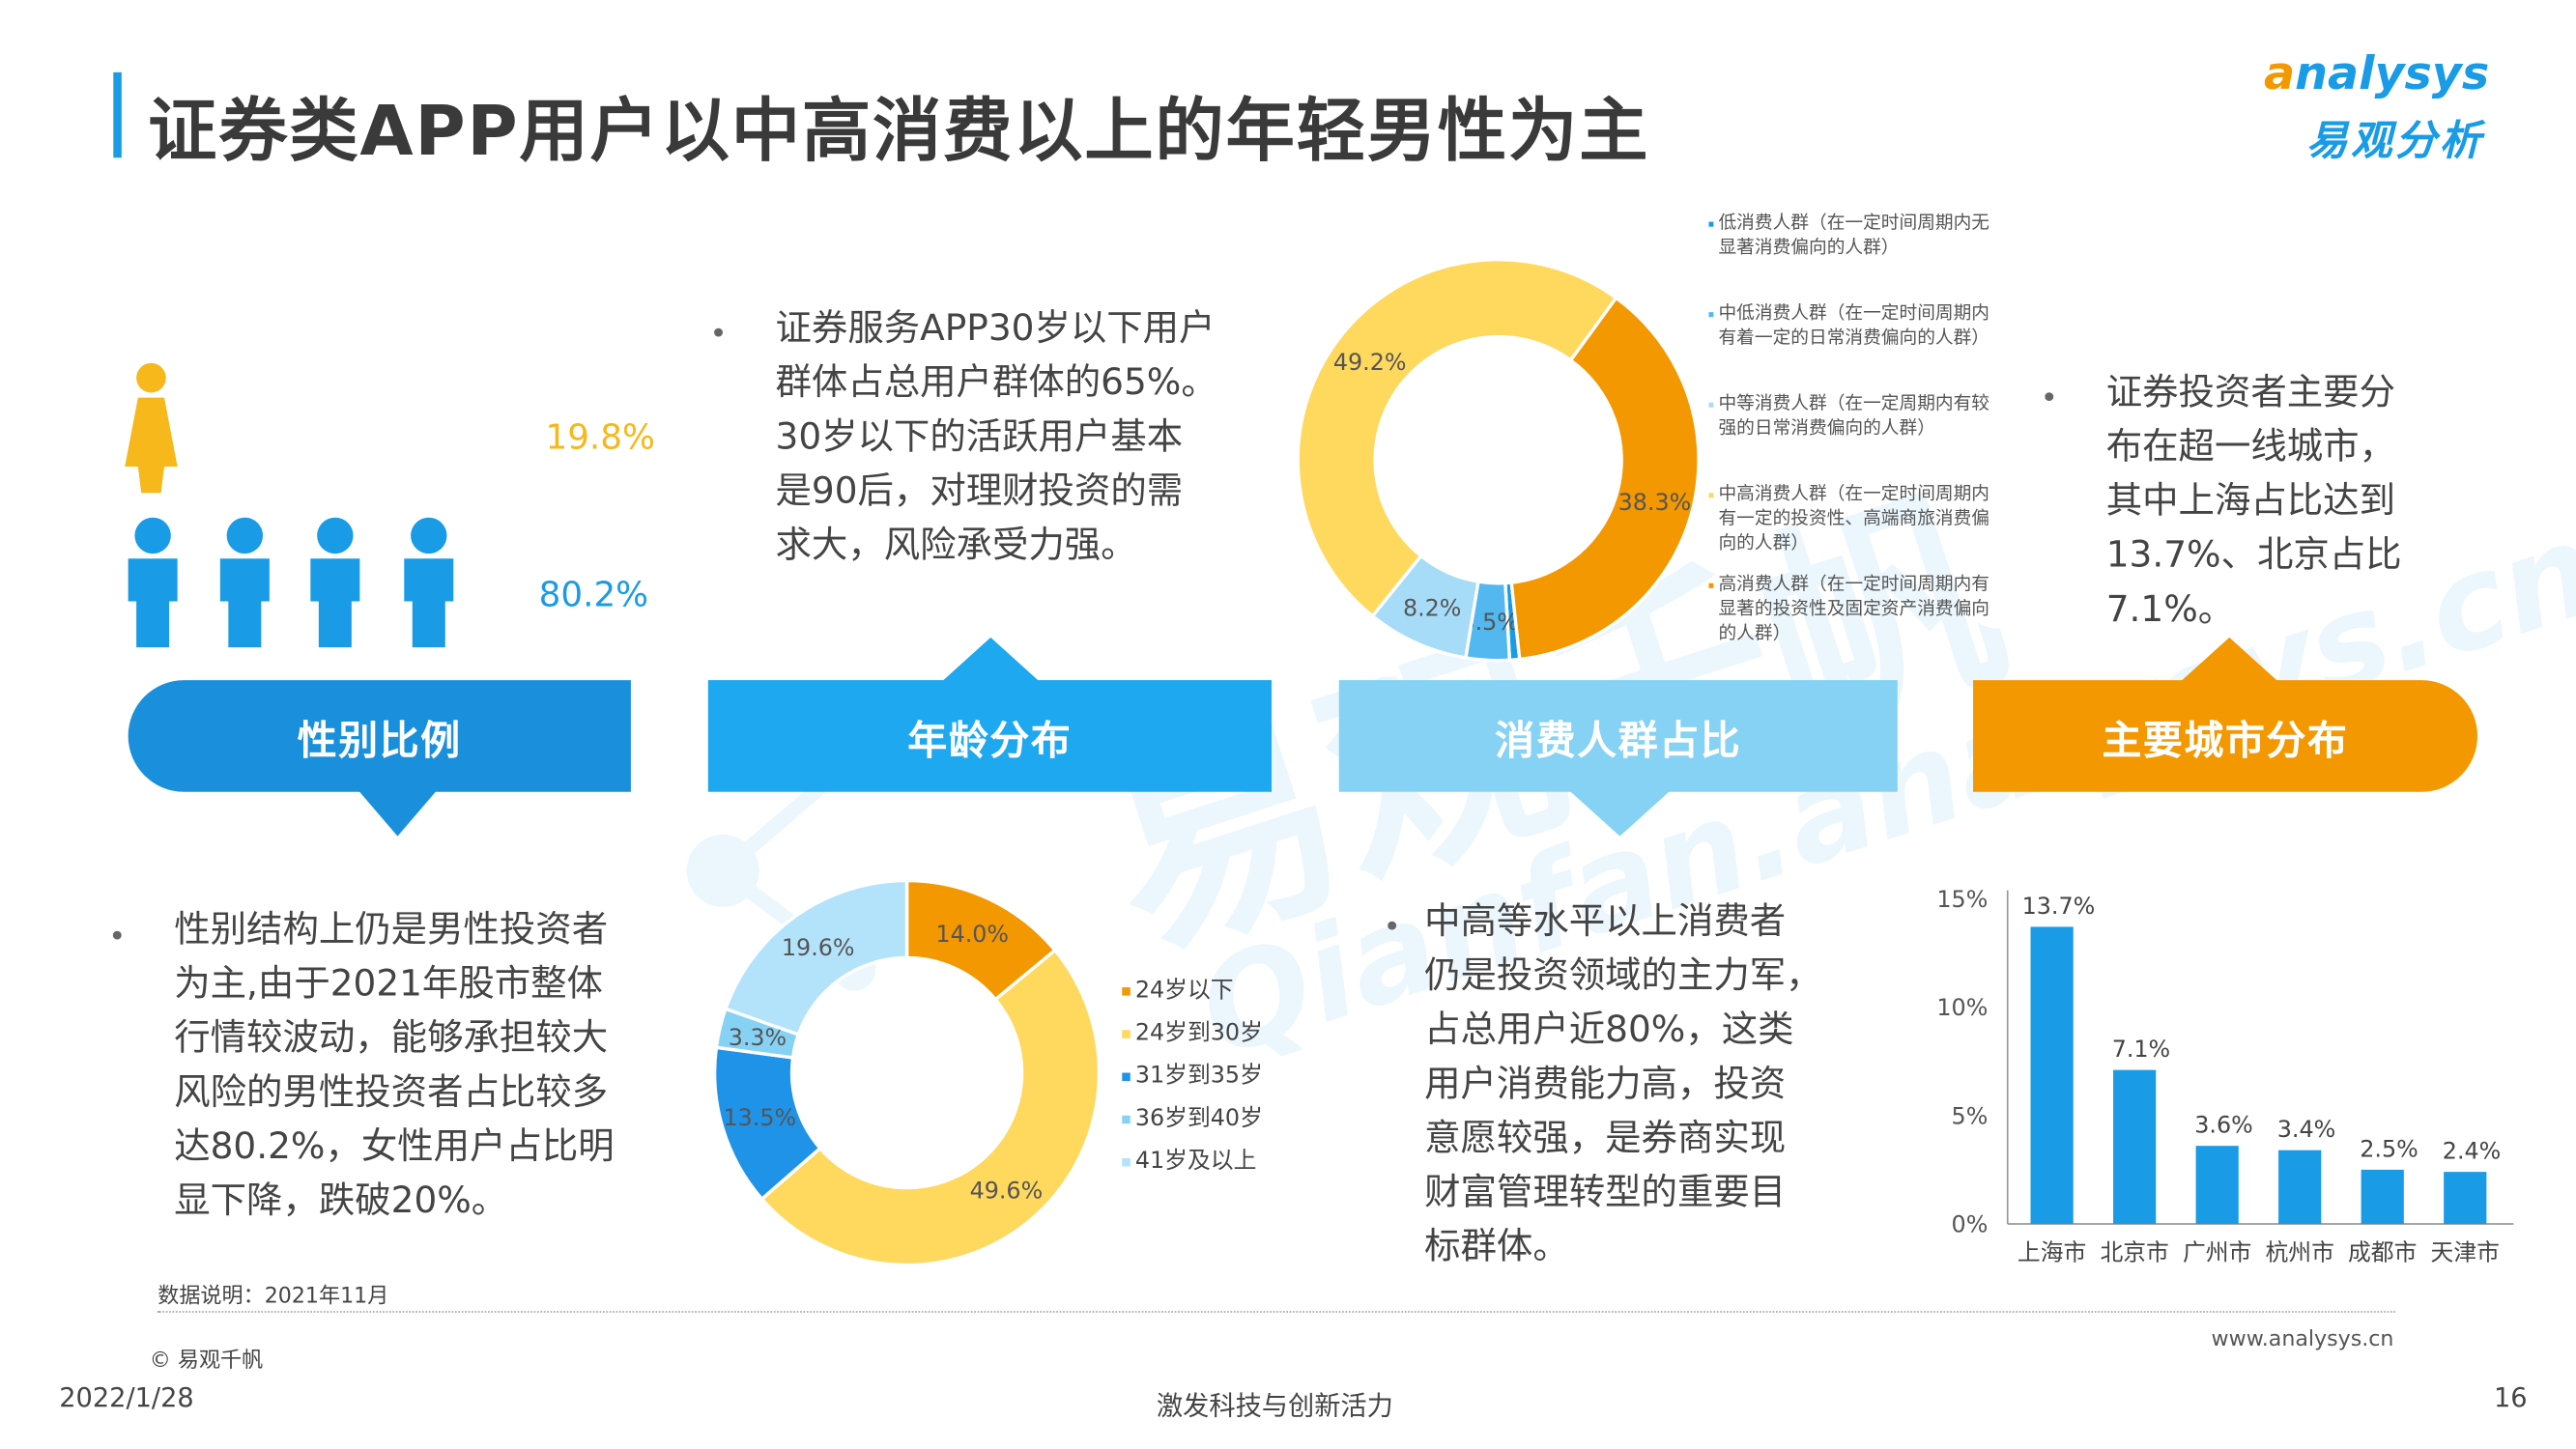 This screenshot has width=2576, height=1449. Describe the element at coordinates (1849, 493) in the screenshot. I see `legend-label: 中高消费人群（在一定时间周期内` at that location.